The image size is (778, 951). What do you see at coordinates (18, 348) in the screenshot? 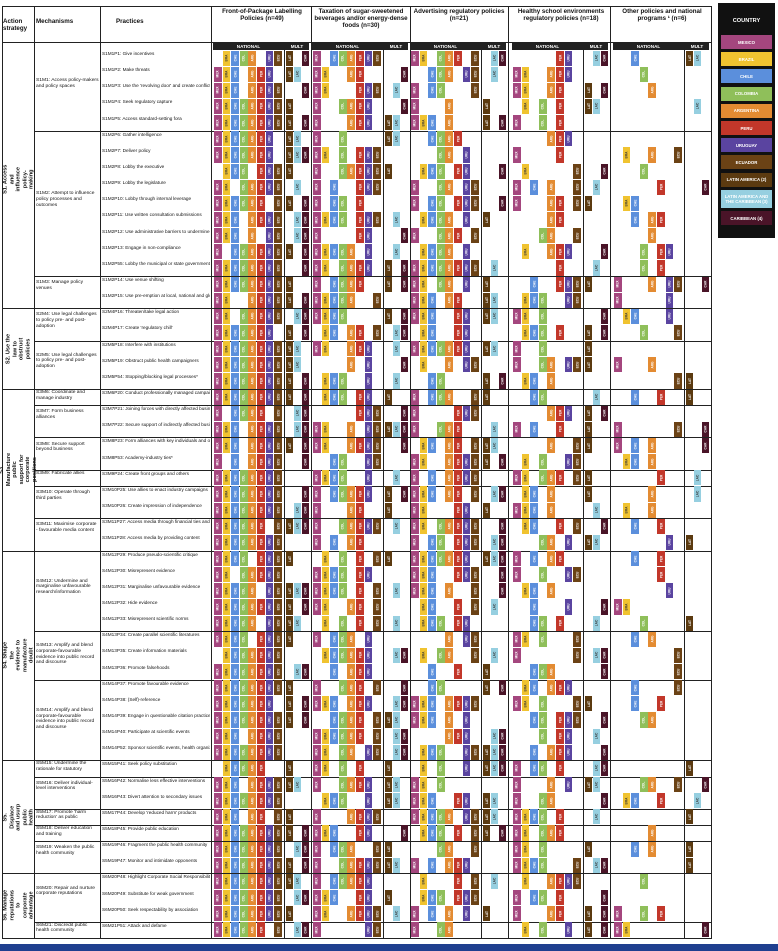
I see `strategy-text: S2. Use the law to obstruct policies` at bounding box center [18, 348].